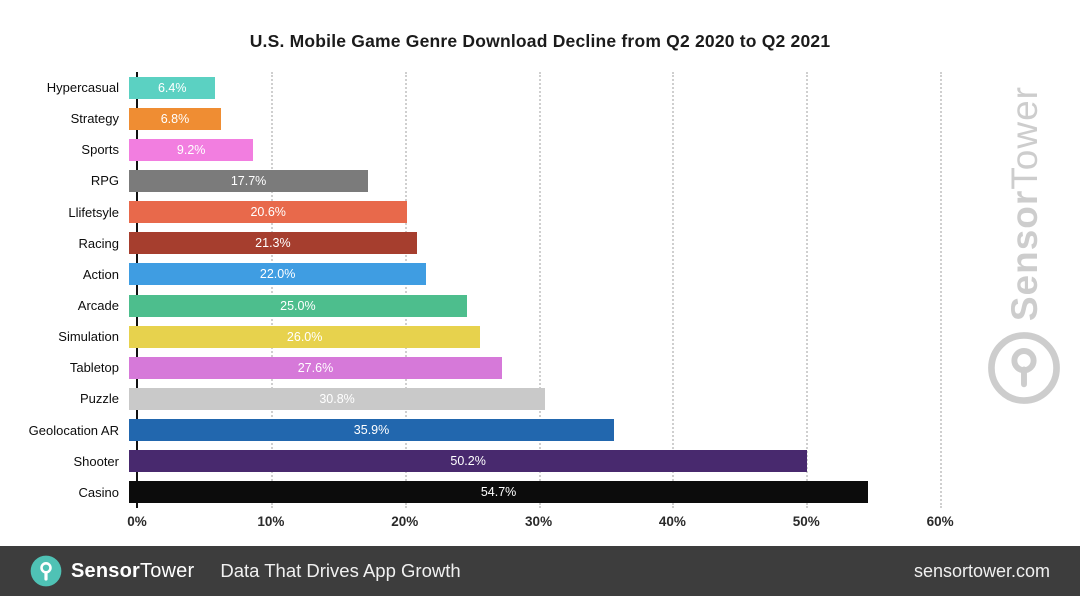  I want to click on bar-value-label: 35.9%, so click(371, 430).